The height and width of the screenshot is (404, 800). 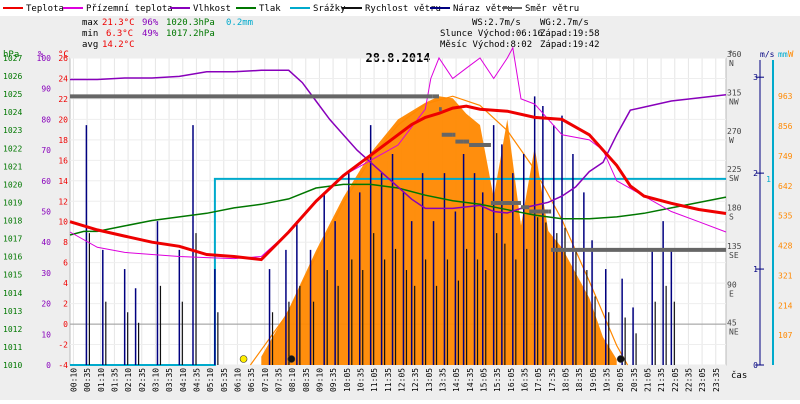 I want to click on stat-avg-label: avg, so click(x=90, y=45).